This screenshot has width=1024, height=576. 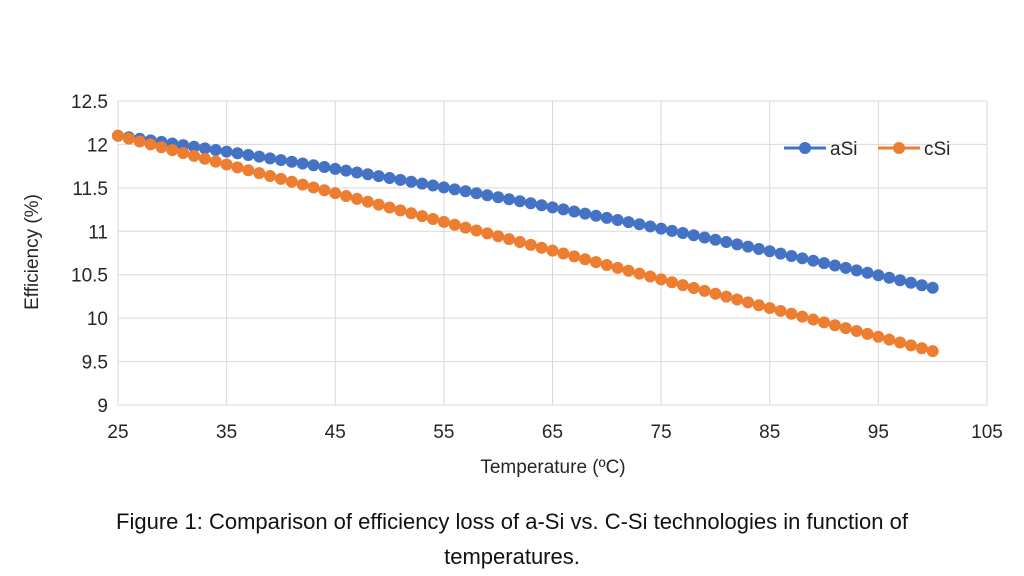 I want to click on x-tick-label: 105, so click(x=987, y=432).